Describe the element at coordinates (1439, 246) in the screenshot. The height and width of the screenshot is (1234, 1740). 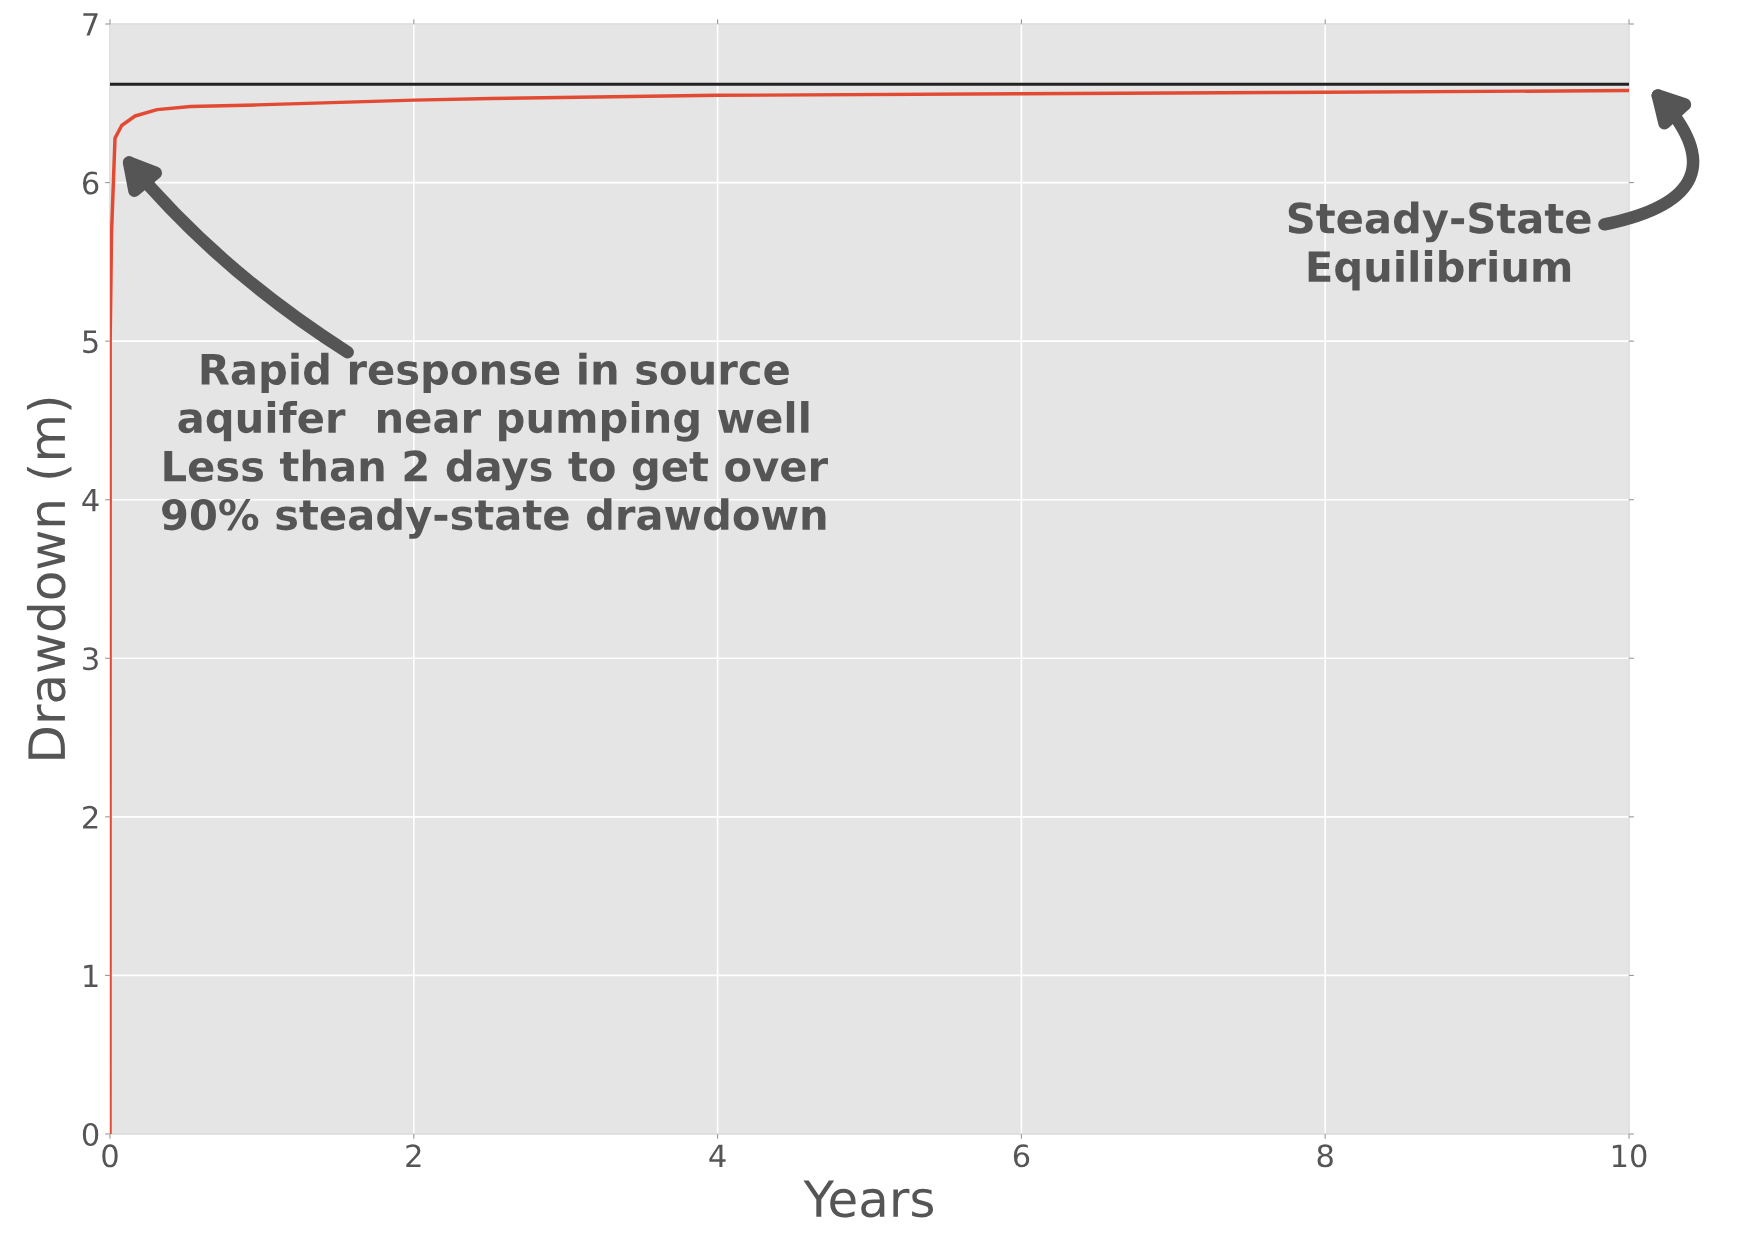
I see `annotation: Steady-State Equilibrium` at that location.